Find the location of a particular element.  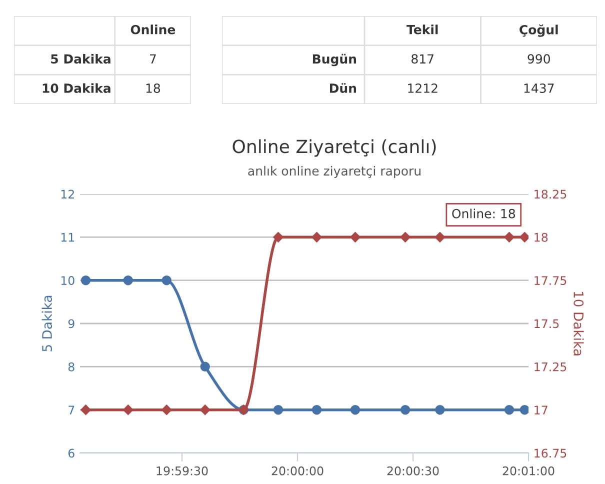

y2-tick-label: 17.5 is located at coordinates (546, 323).